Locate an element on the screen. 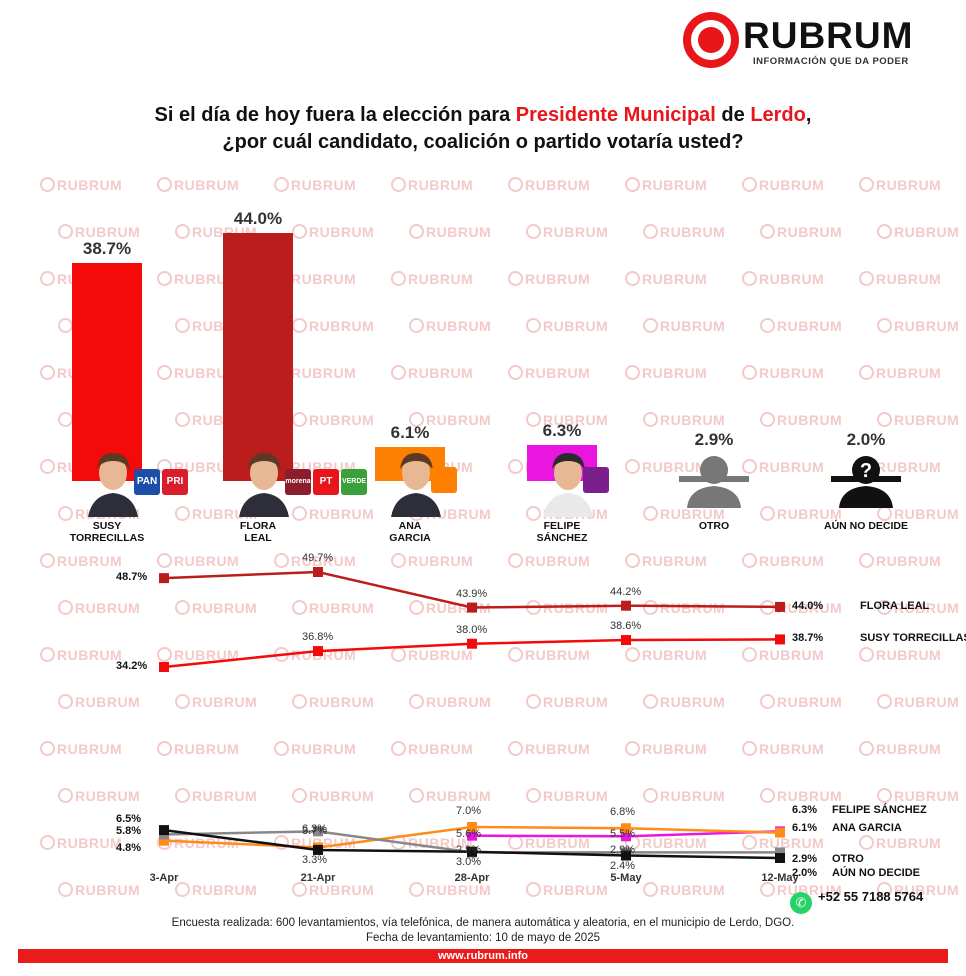 This screenshot has width=966, height=976. party-logo-pt: PT is located at coordinates (326, 482).